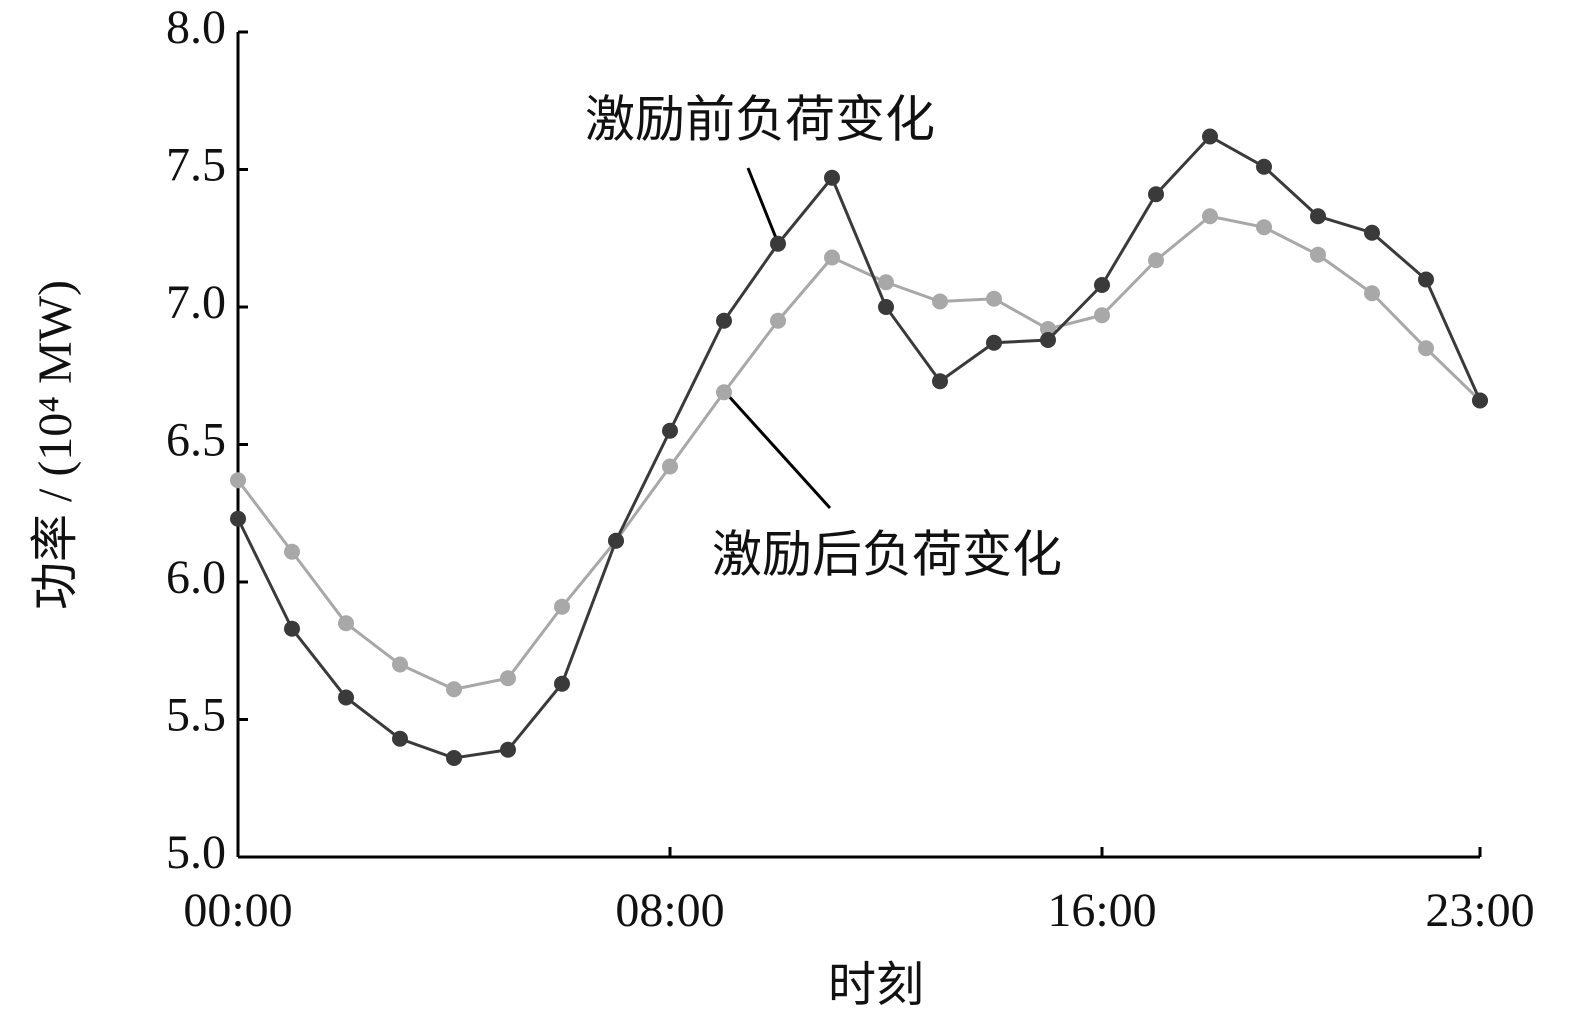  I want to click on x-tick-label: 23:00, so click(1479, 910).